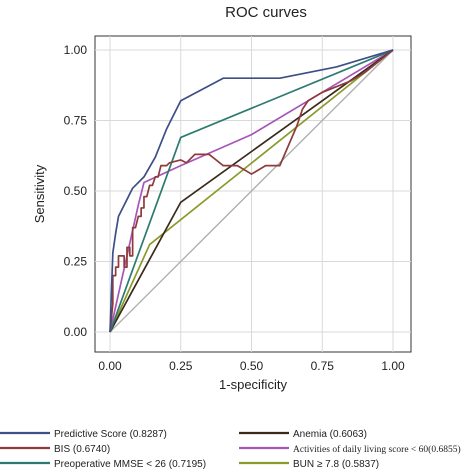 This screenshot has width=474, height=474. What do you see at coordinates (110, 366) in the screenshot?
I see `x-tick-label: 0.00` at bounding box center [110, 366].